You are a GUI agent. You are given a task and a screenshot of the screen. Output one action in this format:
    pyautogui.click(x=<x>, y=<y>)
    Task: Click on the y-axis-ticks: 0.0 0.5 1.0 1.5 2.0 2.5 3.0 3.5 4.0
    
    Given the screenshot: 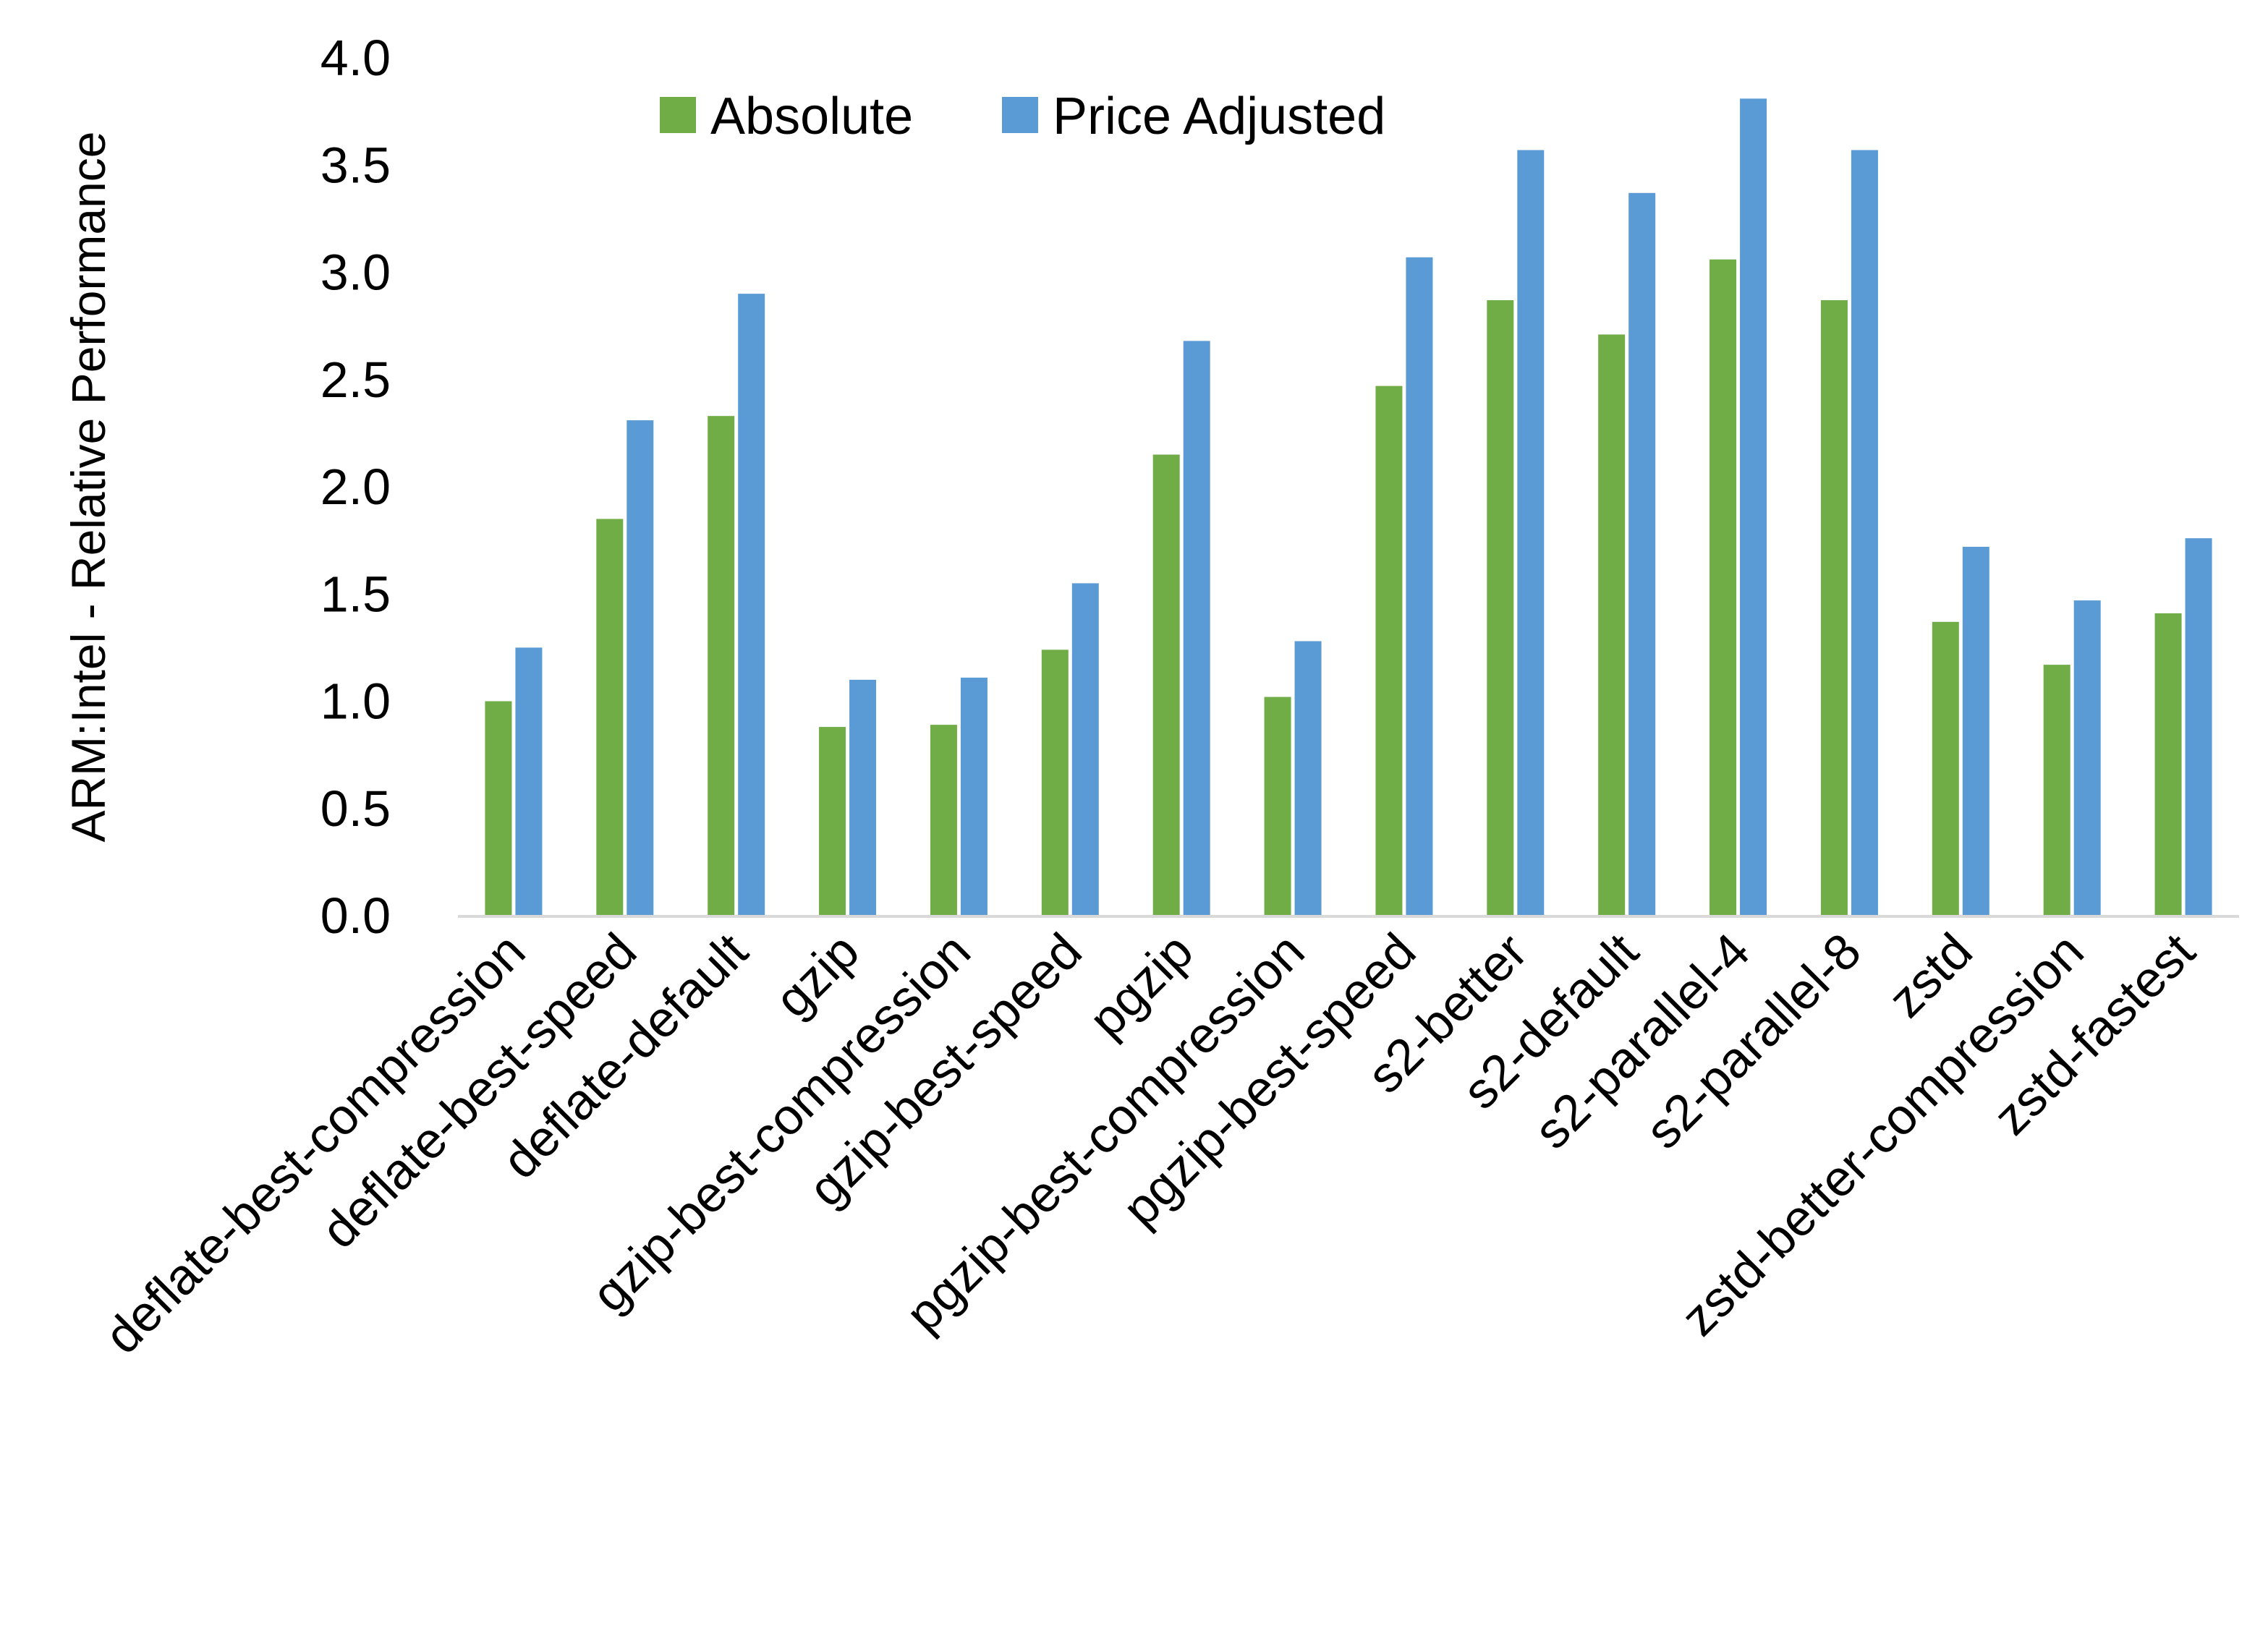 What is the action you would take?
    pyautogui.click(x=355, y=487)
    